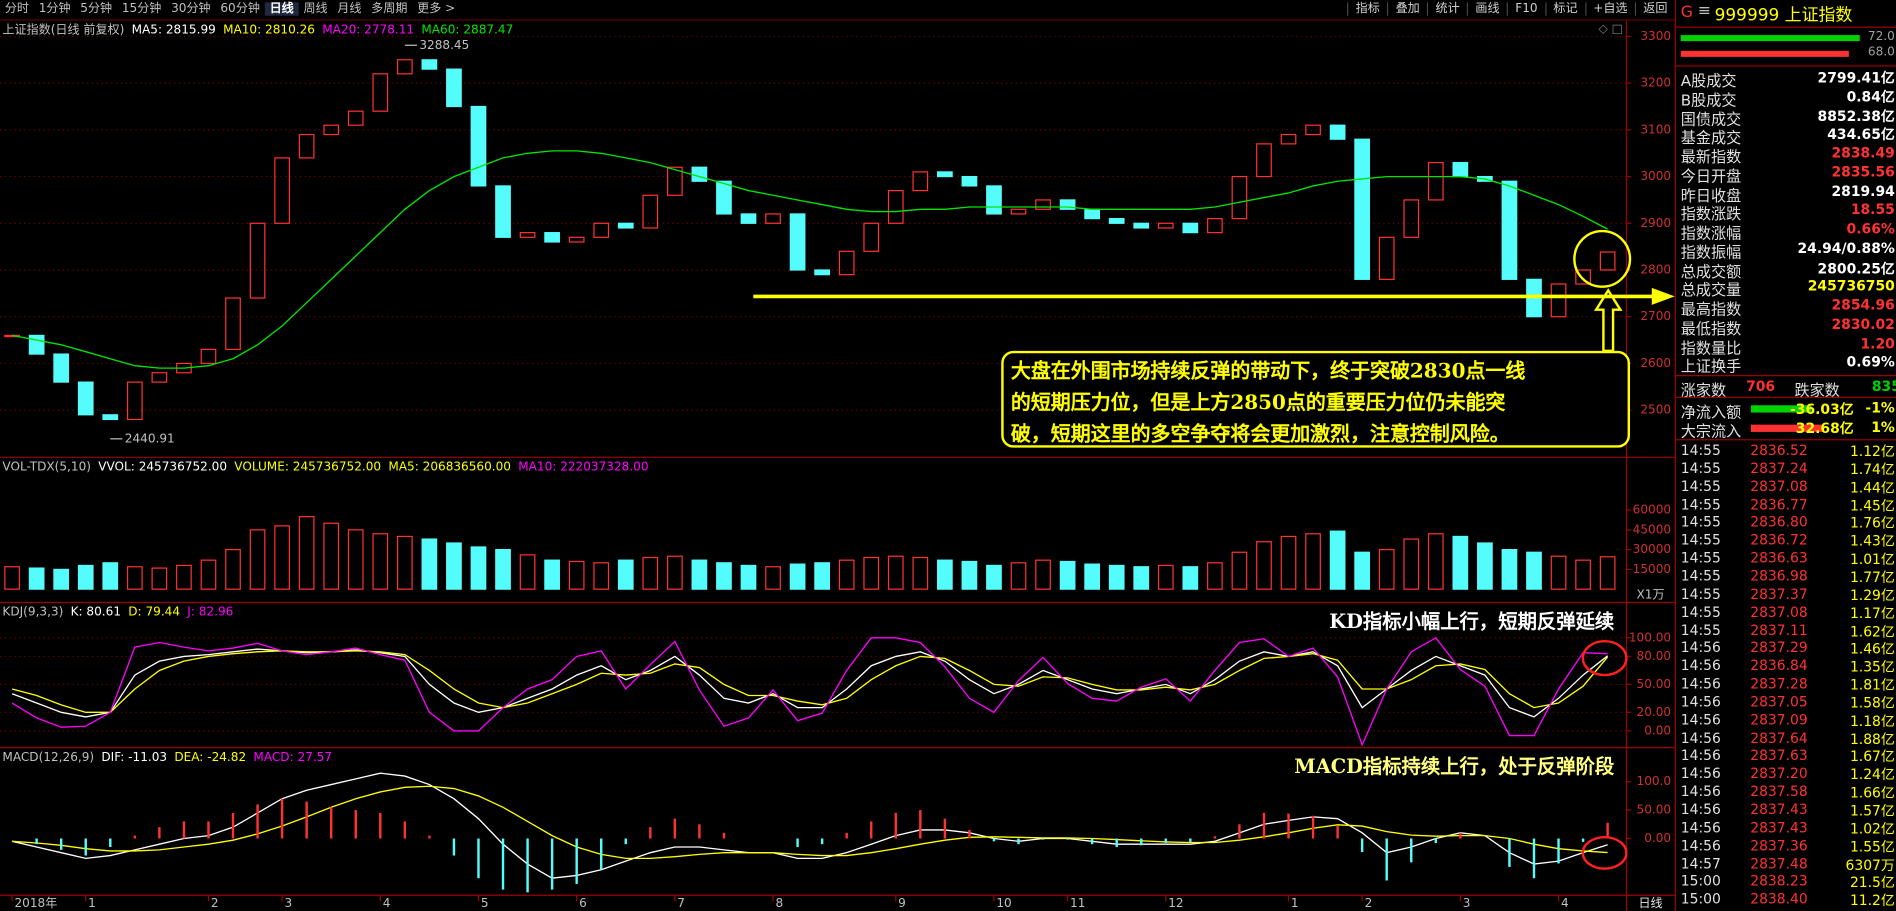 The width and height of the screenshot is (1896, 911). What do you see at coordinates (154, 612) in the screenshot?
I see `legend-entry: D: 79.44` at bounding box center [154, 612].